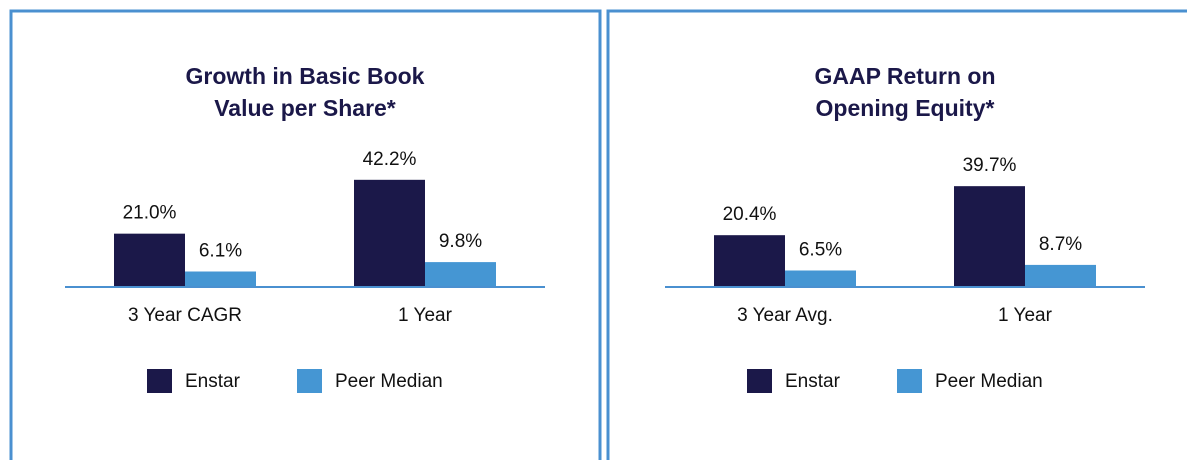 The image size is (1187, 460). Describe the element at coordinates (1060, 244) in the screenshot. I see `data-label: 8.7%` at that location.